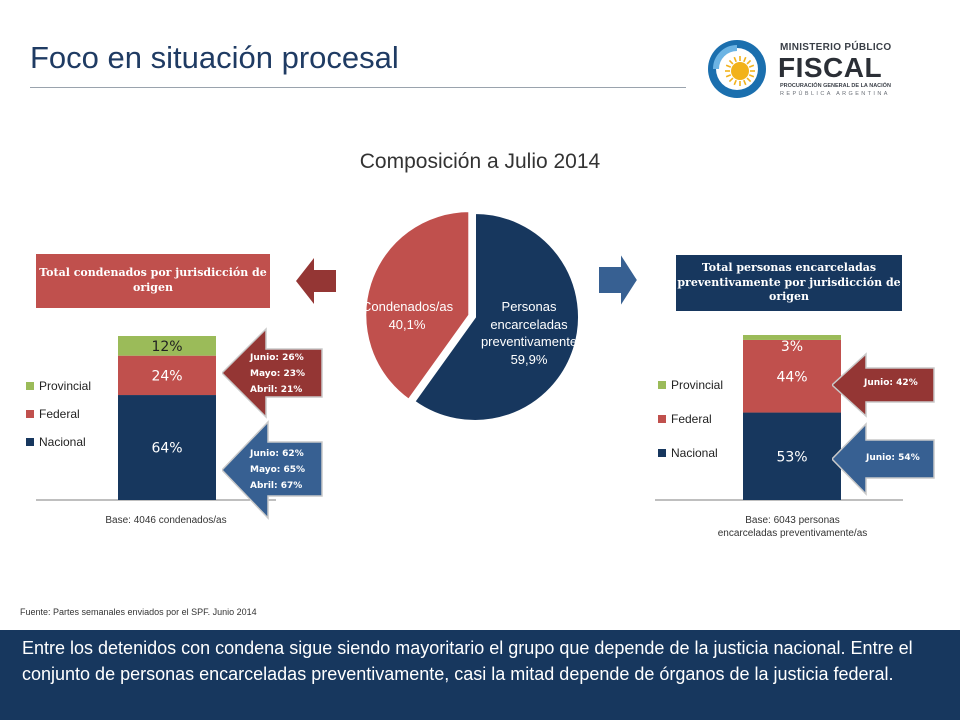  What do you see at coordinates (529, 342) in the screenshot?
I see `pie-label-preventivas-line3: preventivamente` at bounding box center [529, 342].